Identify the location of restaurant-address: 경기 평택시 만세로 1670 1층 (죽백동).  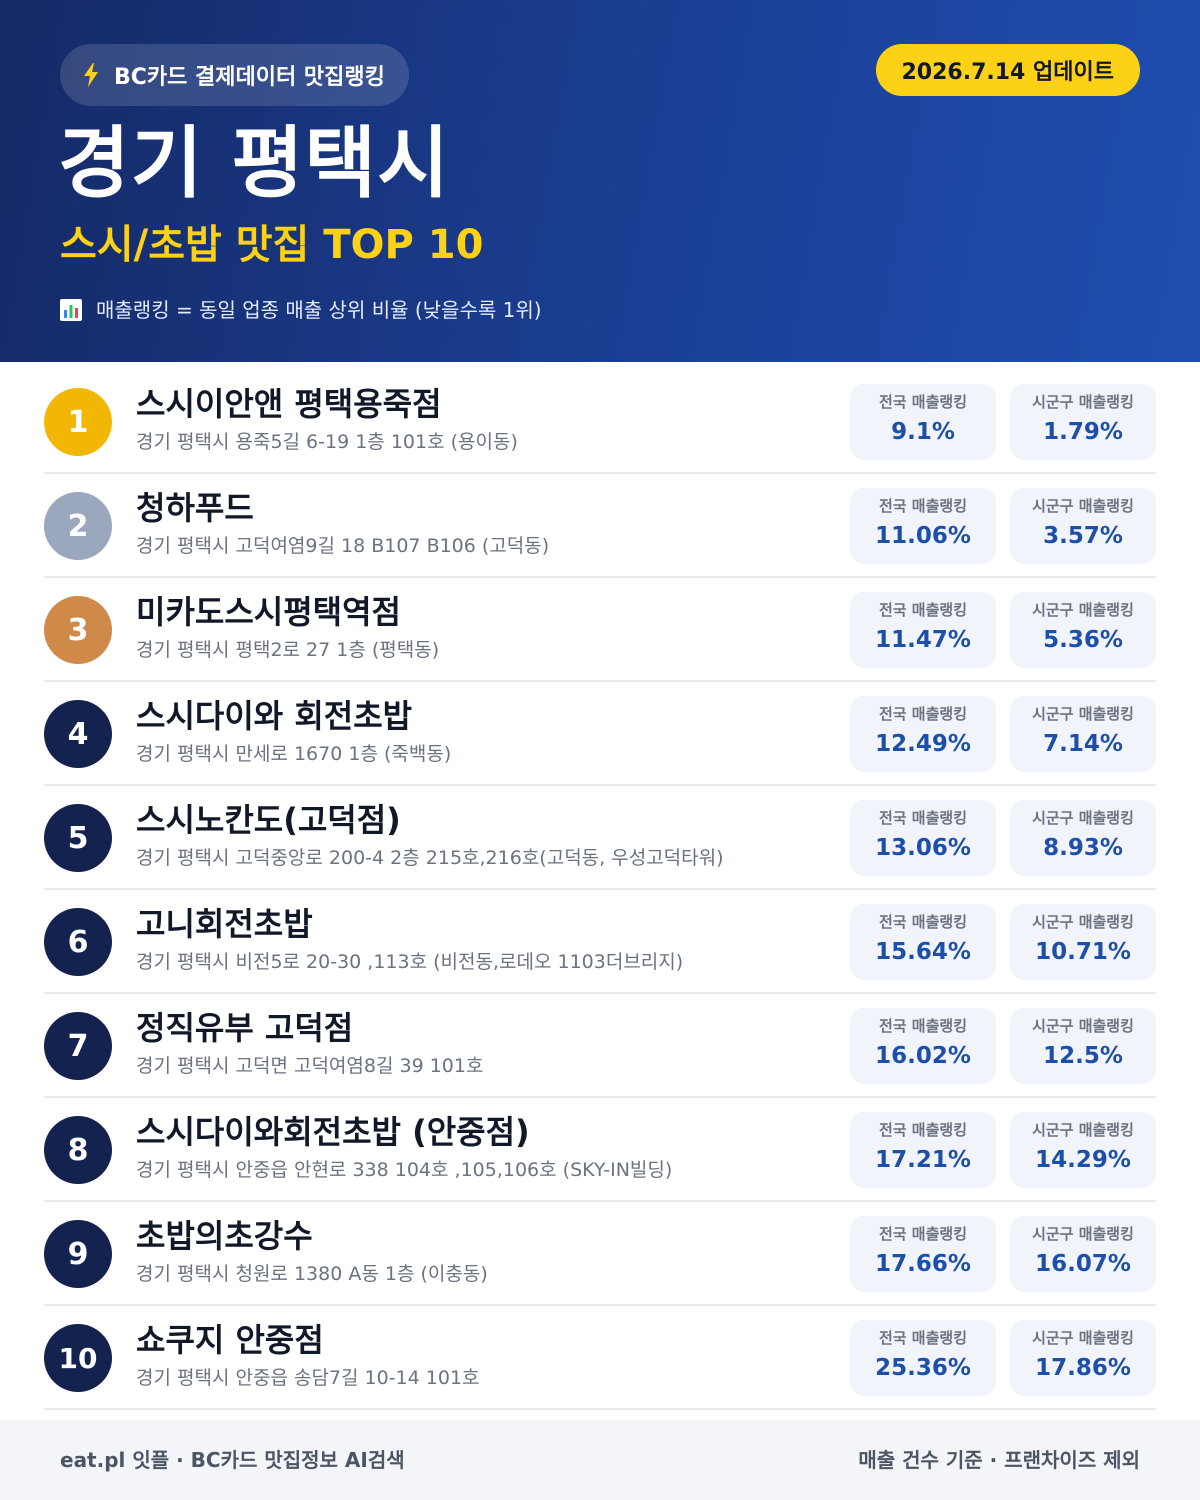
(294, 754).